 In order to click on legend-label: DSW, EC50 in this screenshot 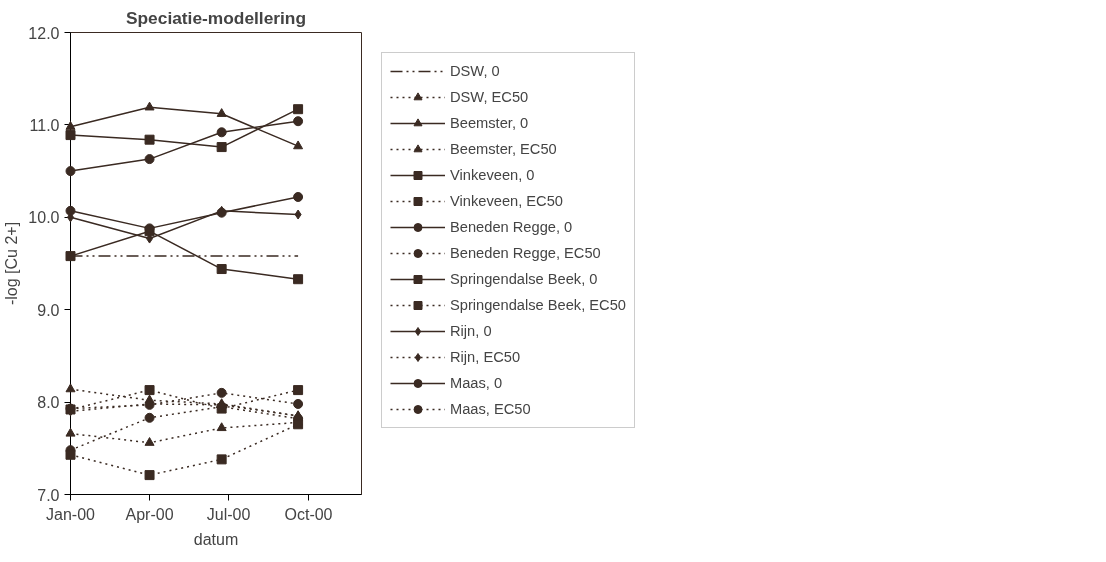, I will do `click(489, 97)`.